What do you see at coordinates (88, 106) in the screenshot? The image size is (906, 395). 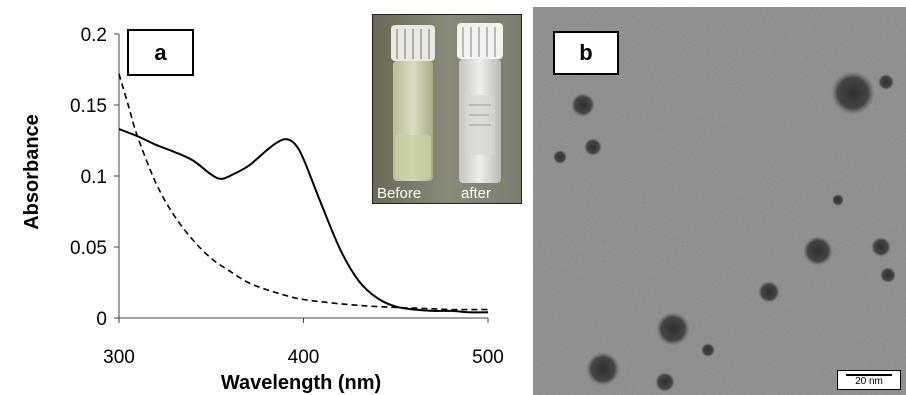 I see `y-tick-label: 0.15` at bounding box center [88, 106].